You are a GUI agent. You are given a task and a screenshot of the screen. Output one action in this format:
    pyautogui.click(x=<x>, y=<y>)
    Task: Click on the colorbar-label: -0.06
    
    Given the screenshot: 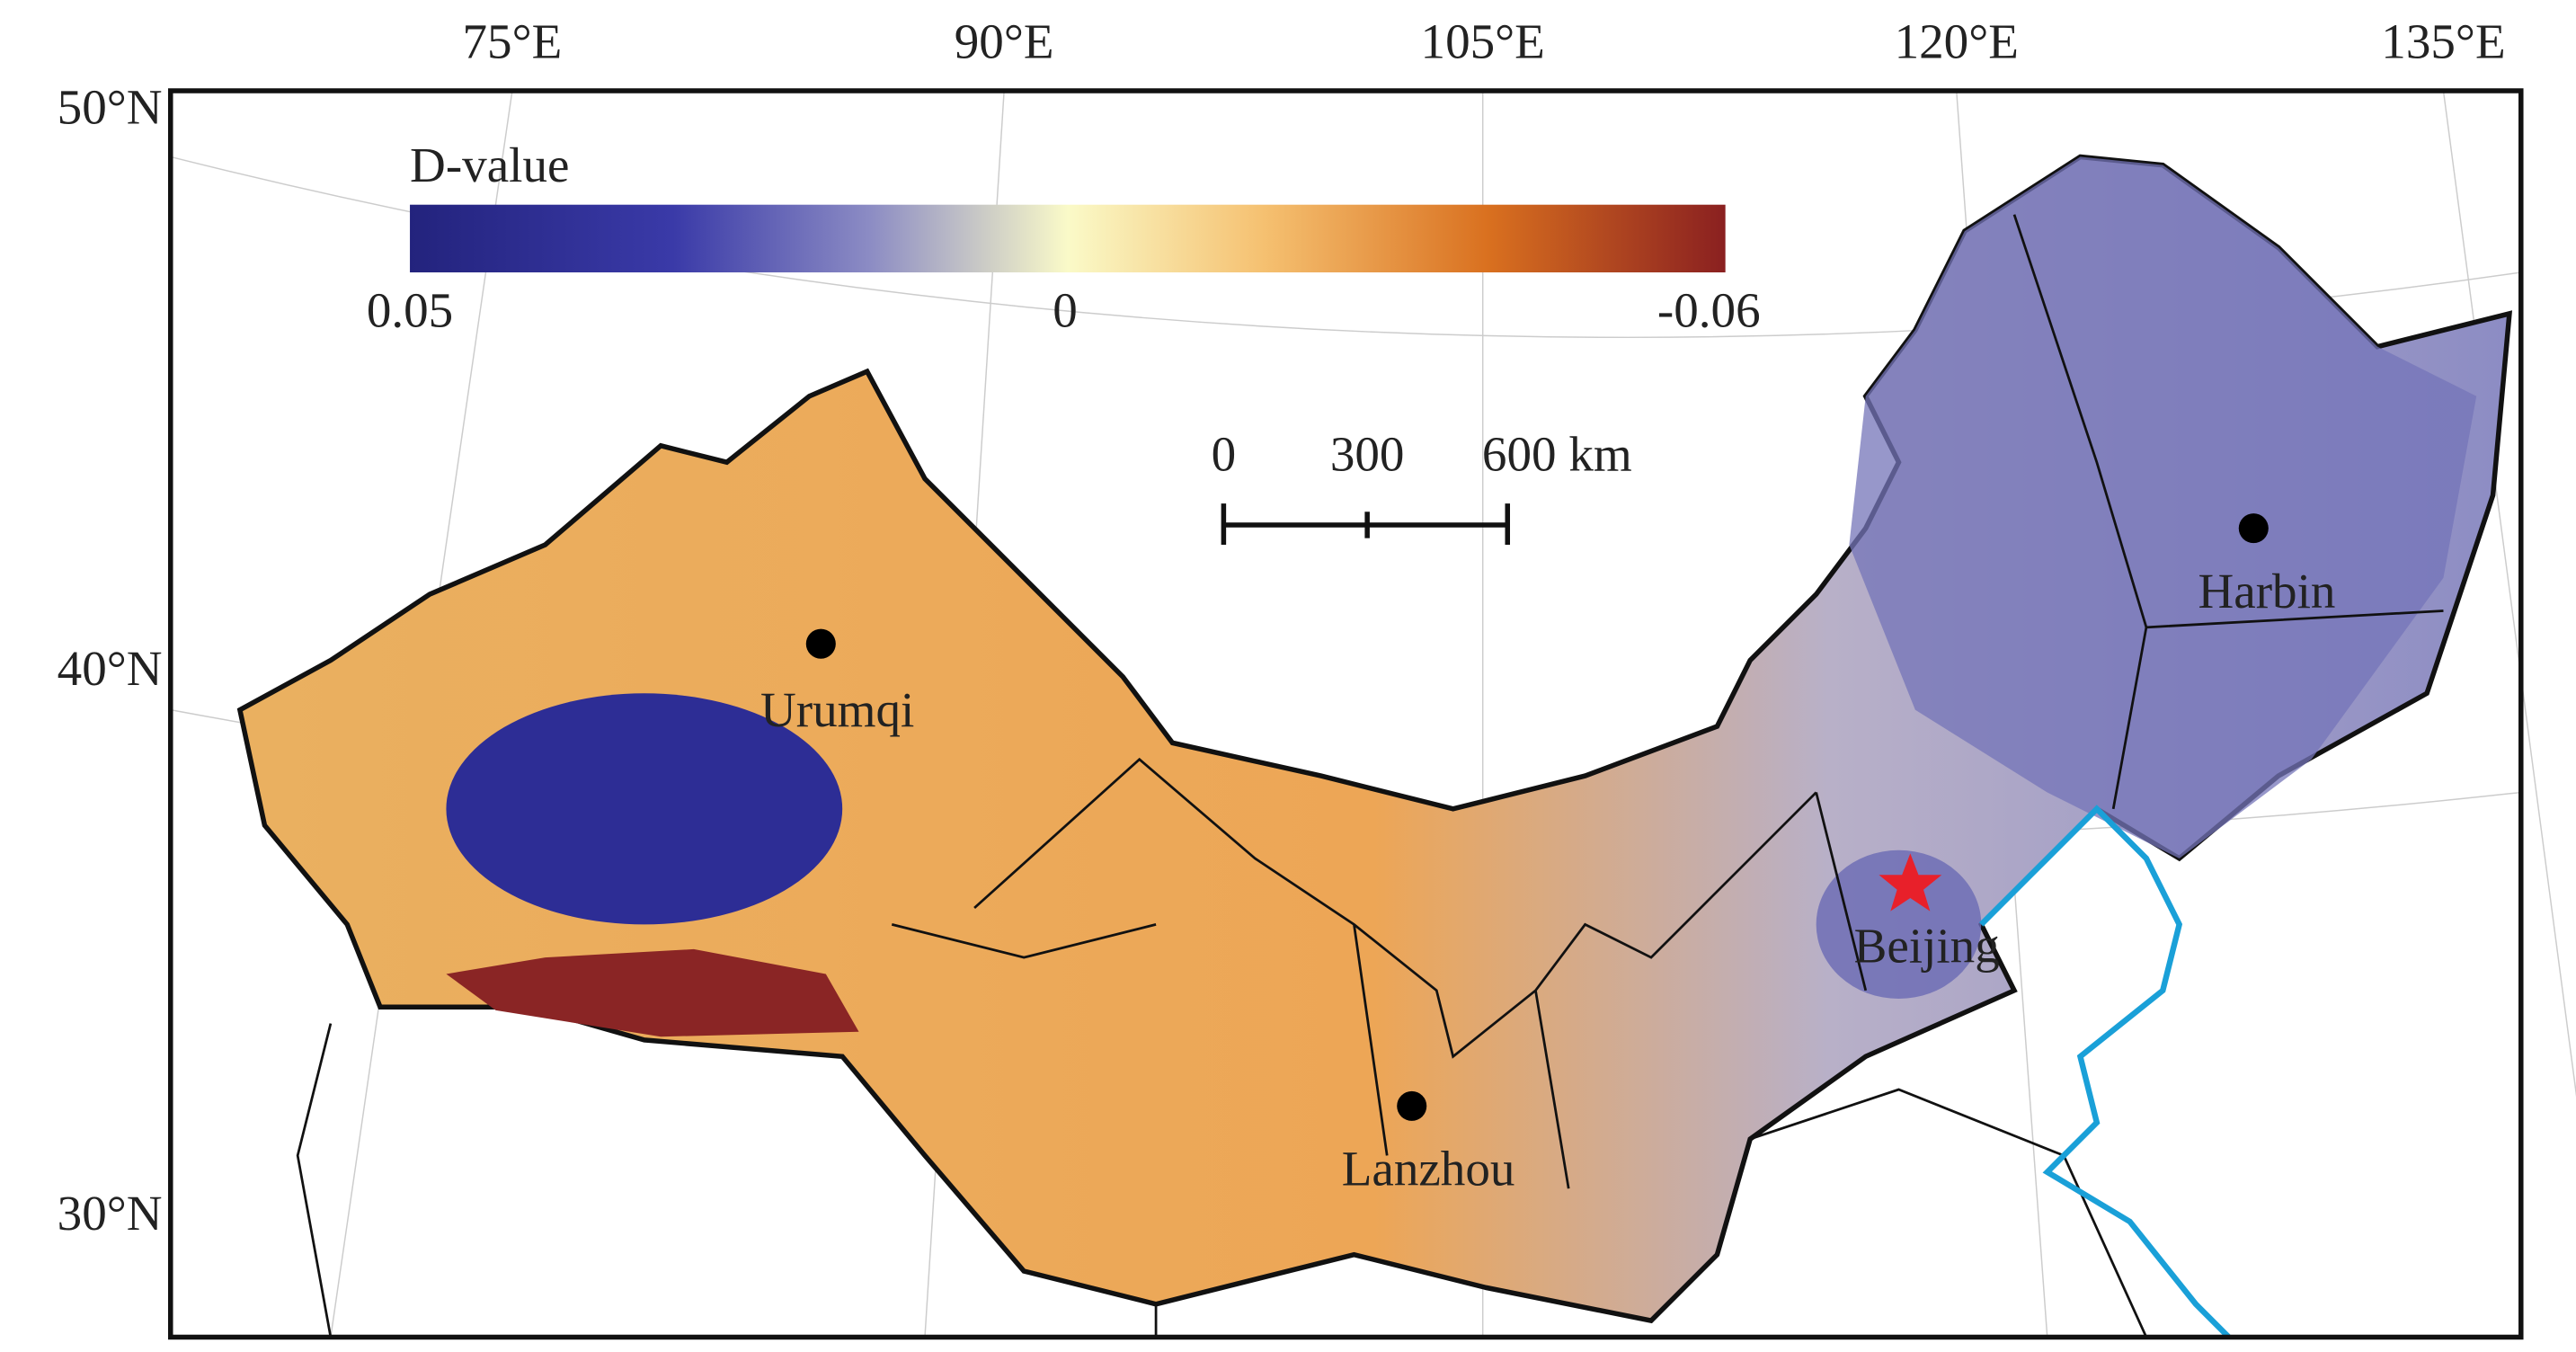 What is the action you would take?
    pyautogui.click(x=1709, y=310)
    